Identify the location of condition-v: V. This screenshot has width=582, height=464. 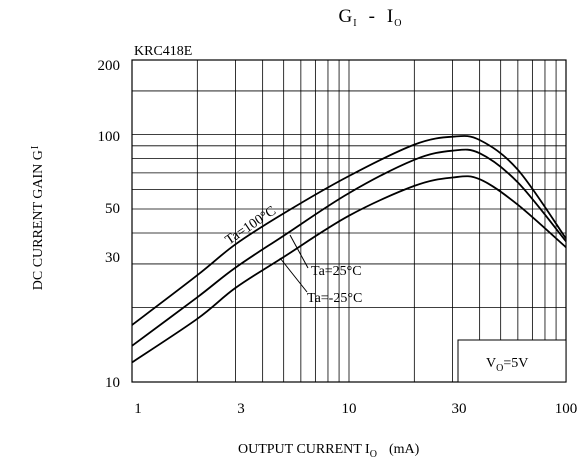
(491, 363).